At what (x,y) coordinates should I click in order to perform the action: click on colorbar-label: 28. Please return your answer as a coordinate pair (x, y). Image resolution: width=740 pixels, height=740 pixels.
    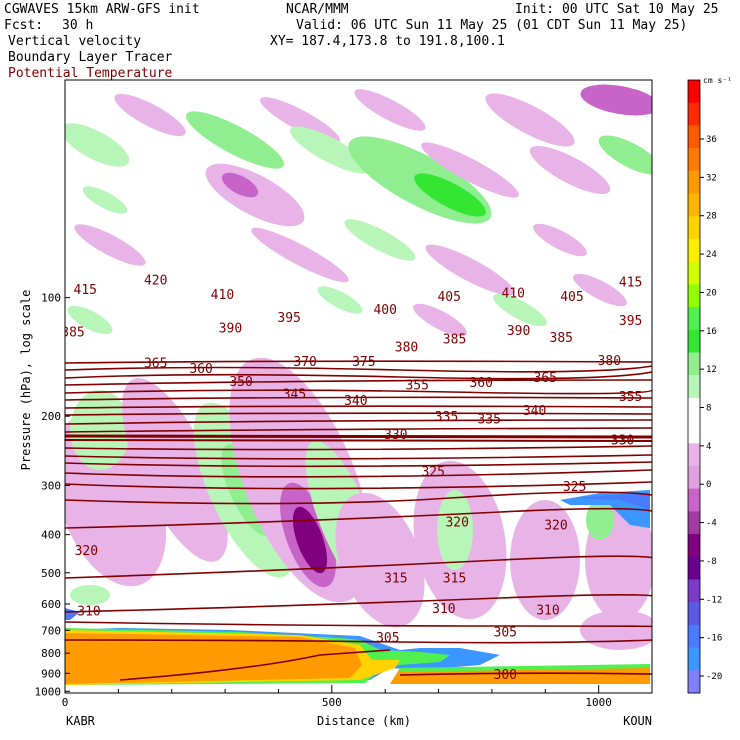
    Looking at the image, I should click on (711, 217).